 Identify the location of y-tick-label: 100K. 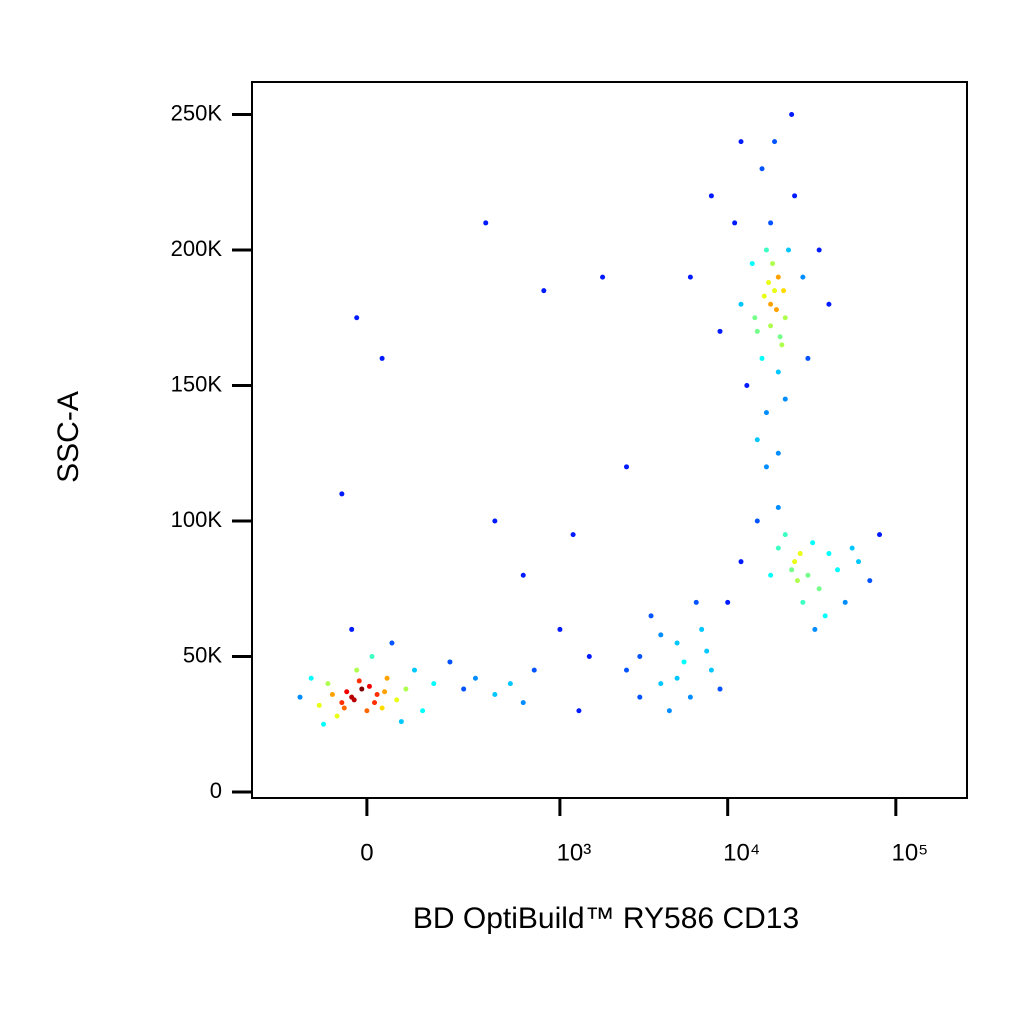
(197, 519).